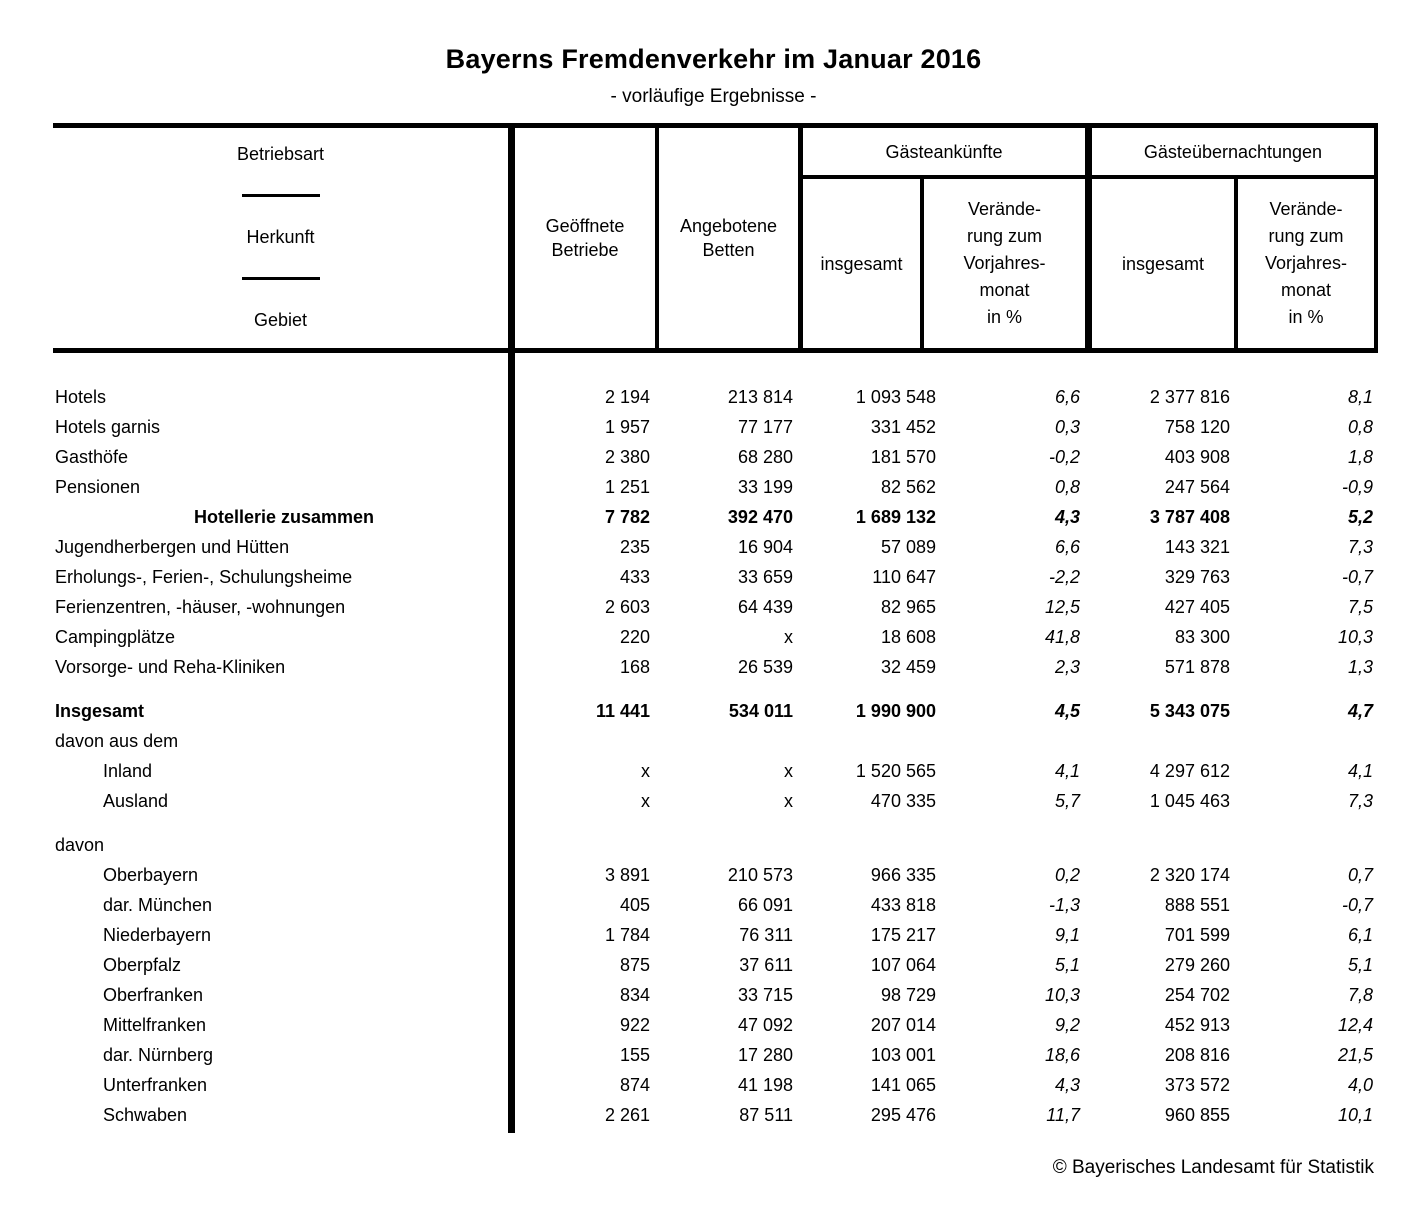 This screenshot has width=1409, height=1205. I want to click on cell-arrivals-change: 10,3, so click(1062, 995).